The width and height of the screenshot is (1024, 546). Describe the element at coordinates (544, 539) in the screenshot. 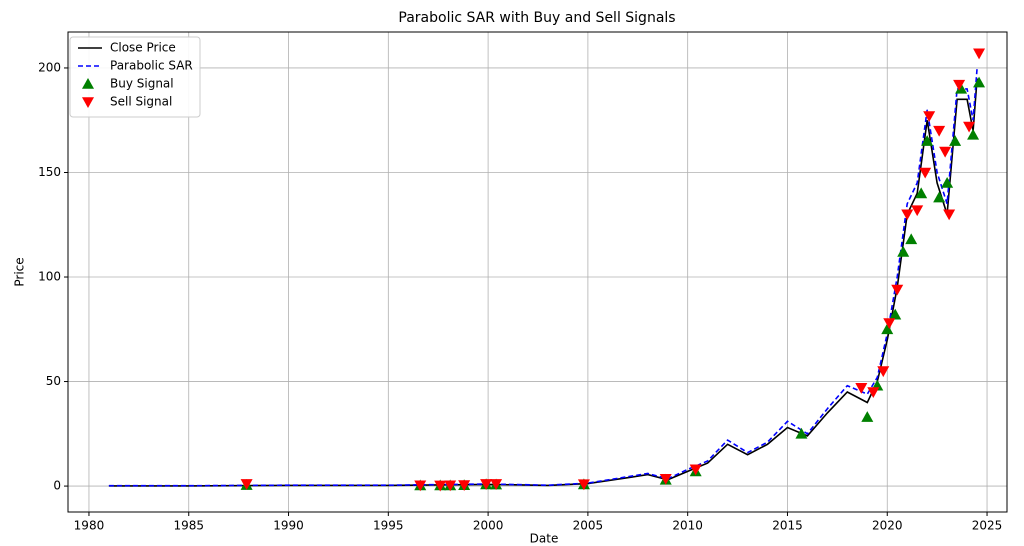

I see `x-axis-label: Date` at that location.